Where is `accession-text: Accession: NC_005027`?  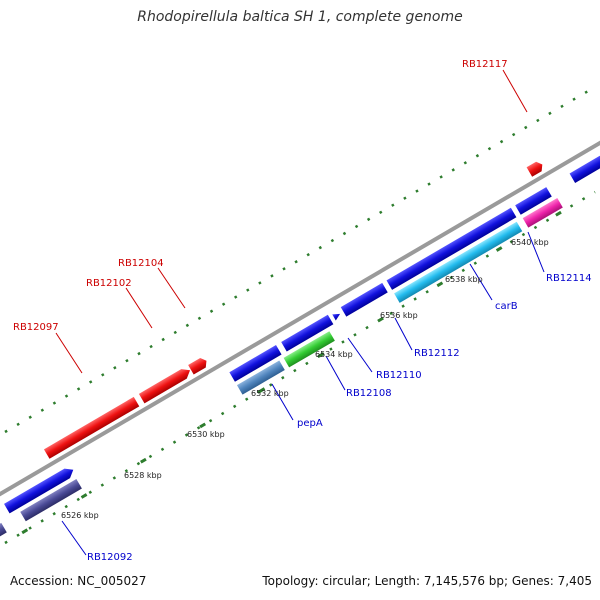
accession-text: Accession: NC_005027 is located at coordinates (78, 581).